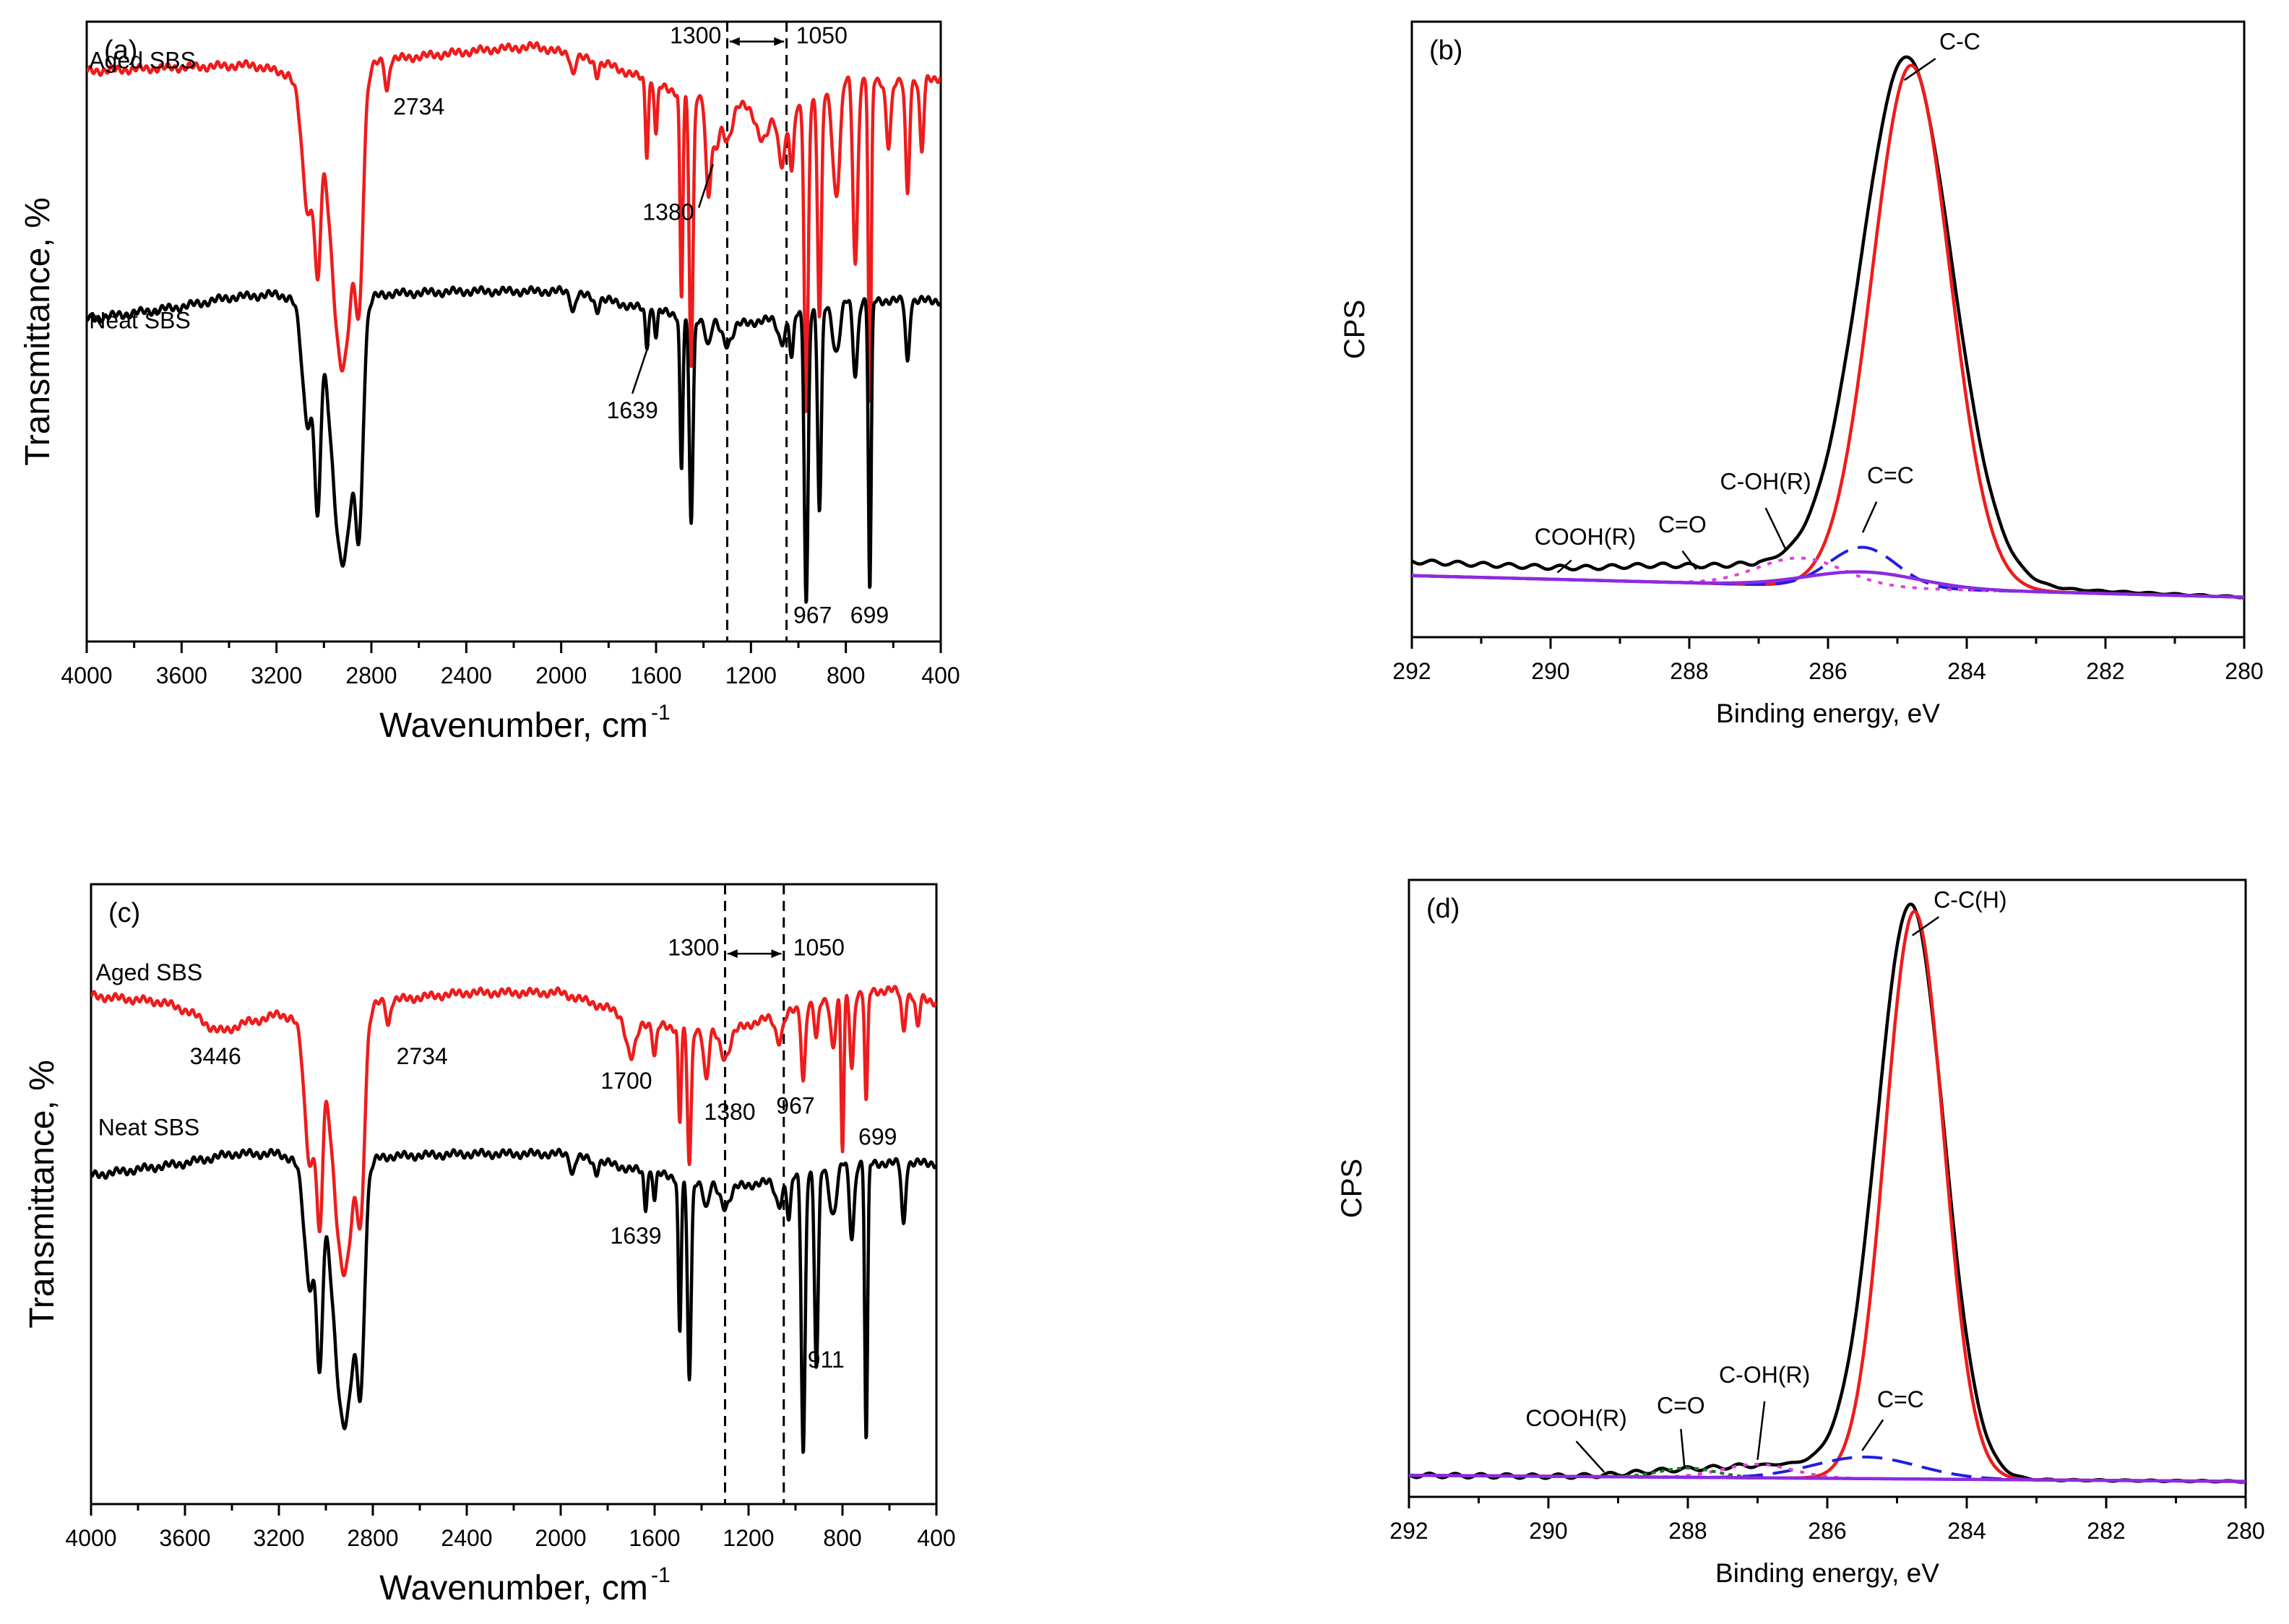  Describe the element at coordinates (142, 60) in the screenshot. I see `annotation-label: Aged SBS` at that location.